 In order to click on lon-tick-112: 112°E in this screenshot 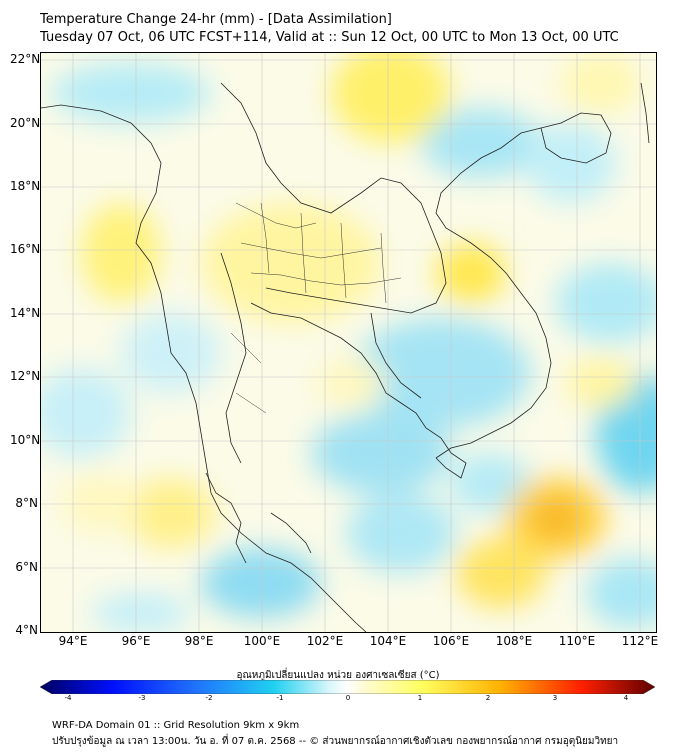, I will do `click(640, 641)`.